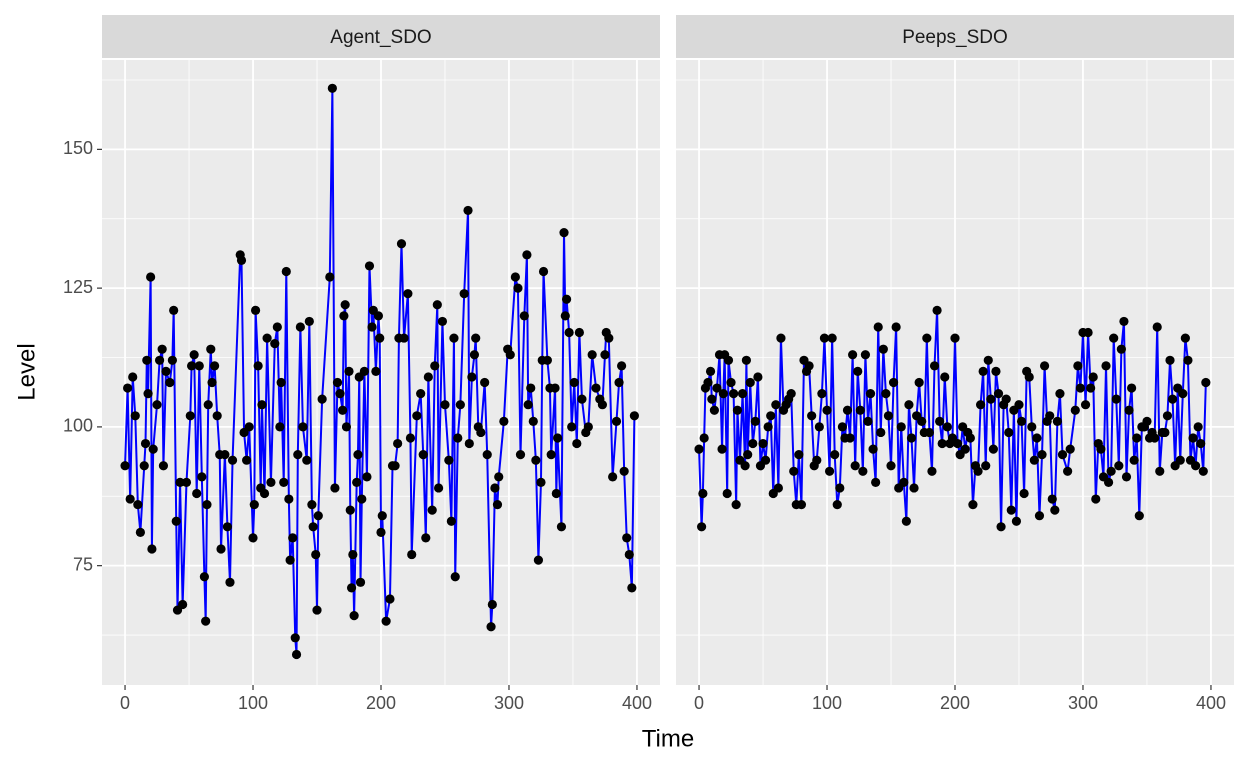  What do you see at coordinates (1083, 703) in the screenshot?
I see `x-tick-label: 300` at bounding box center [1083, 703].